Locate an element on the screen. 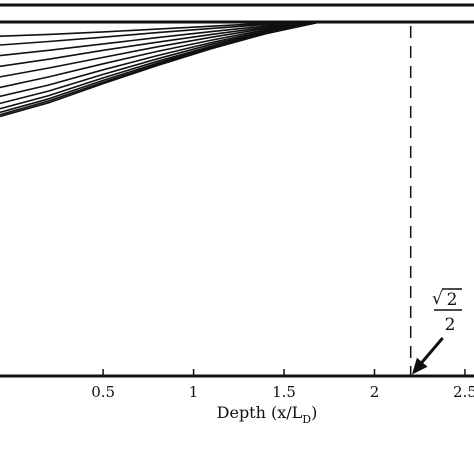 This screenshot has width=474, height=474. x-ticks-group: 0.5 1 1.5 2 2.5 is located at coordinates (282, 385).